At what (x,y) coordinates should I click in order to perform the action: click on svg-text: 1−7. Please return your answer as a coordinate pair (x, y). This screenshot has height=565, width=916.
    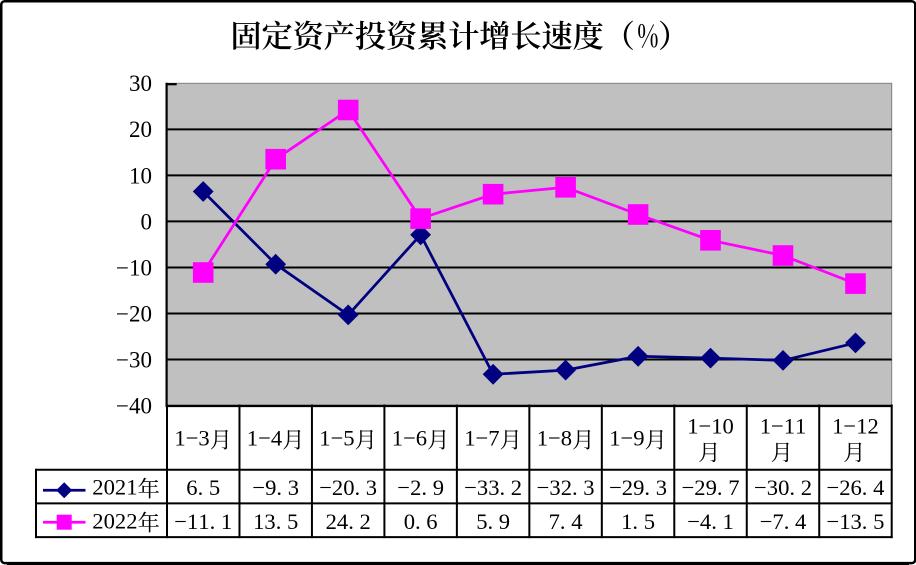
    Looking at the image, I should click on (481, 438).